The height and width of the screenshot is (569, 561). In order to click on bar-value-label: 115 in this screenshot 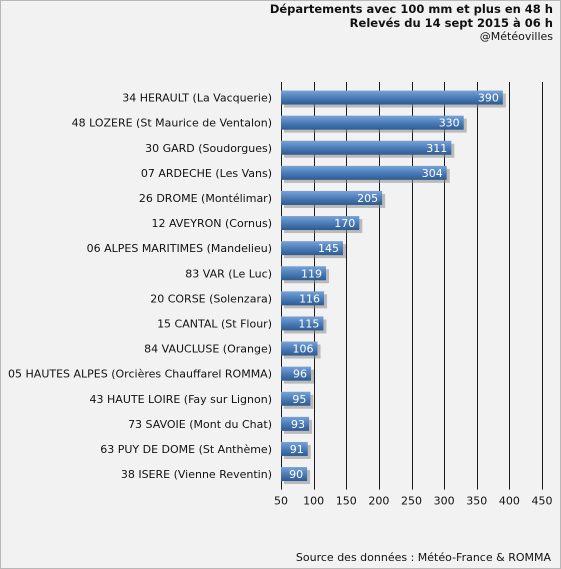, I will do `click(308, 323)`.